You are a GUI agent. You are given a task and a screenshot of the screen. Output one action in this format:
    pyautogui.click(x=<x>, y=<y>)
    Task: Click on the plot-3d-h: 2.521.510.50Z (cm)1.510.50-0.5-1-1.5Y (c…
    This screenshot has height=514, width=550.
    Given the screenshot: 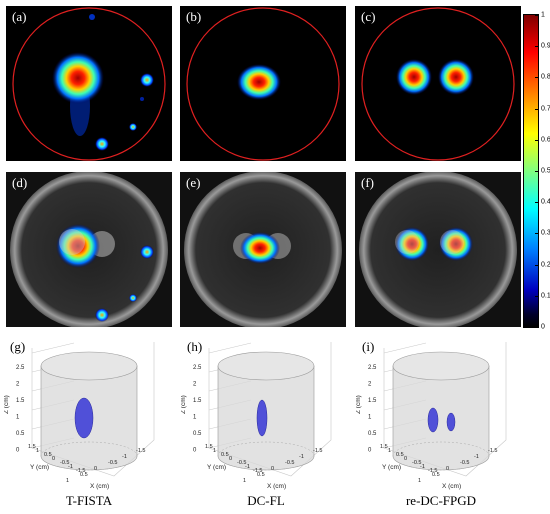 What is the action you would take?
    pyautogui.click(x=256, y=416)
    